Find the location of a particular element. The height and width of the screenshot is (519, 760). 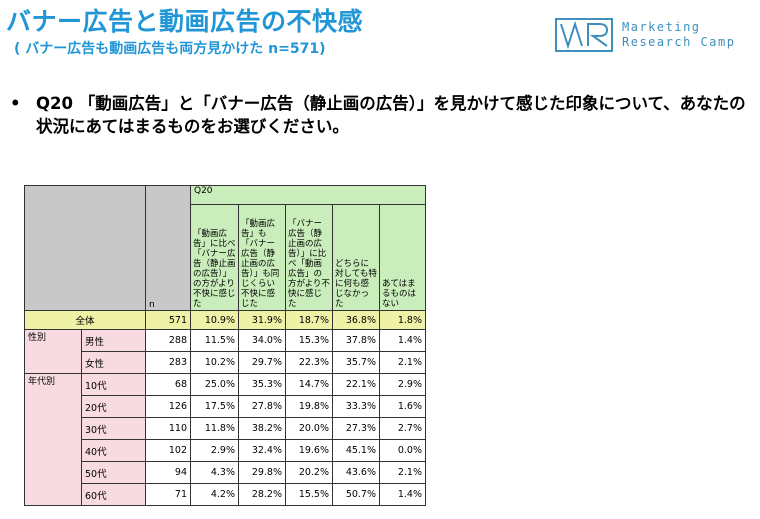

value-cell: 19.6% is located at coordinates (309, 450).